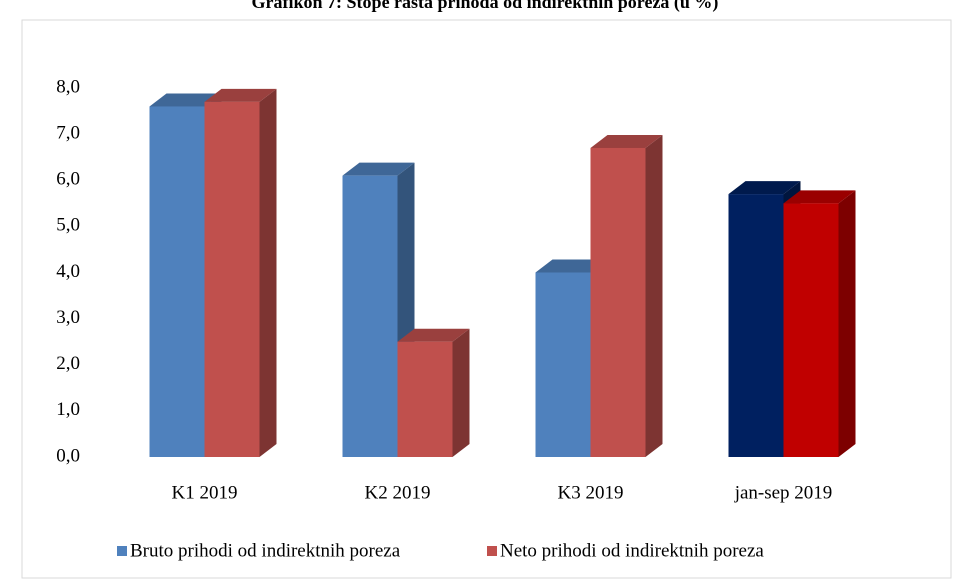 The height and width of the screenshot is (581, 955). Describe the element at coordinates (632, 550) in the screenshot. I see `legend-label: Neto prihodi od indirektnih poreza` at that location.